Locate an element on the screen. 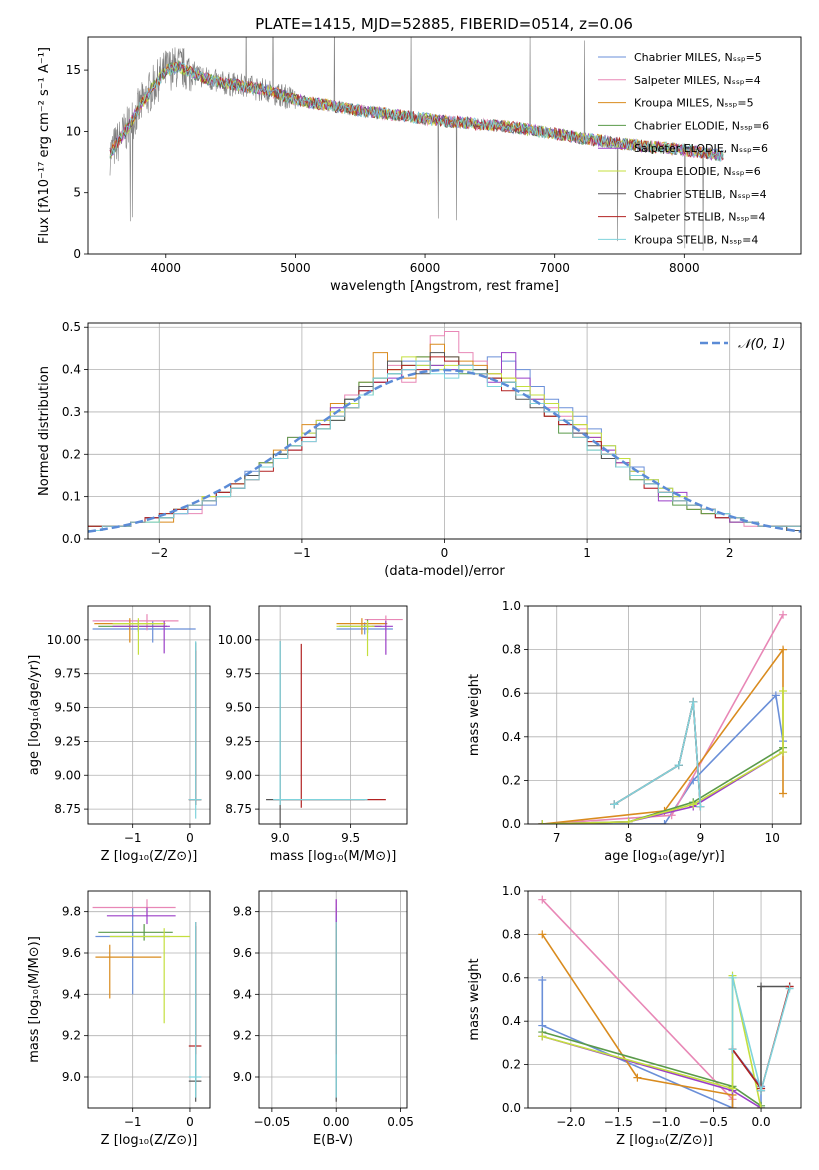  x-tick-label: 0.00 is located at coordinates (336, 1122).